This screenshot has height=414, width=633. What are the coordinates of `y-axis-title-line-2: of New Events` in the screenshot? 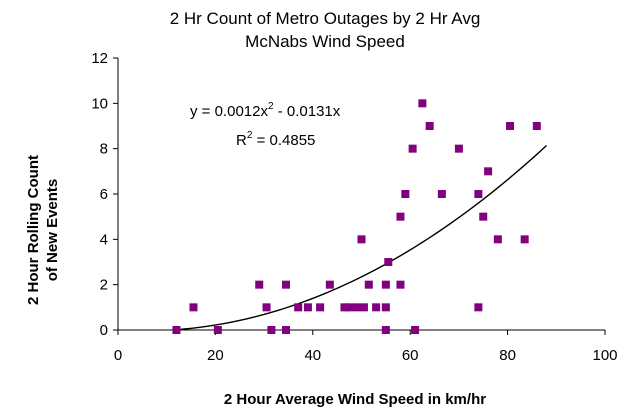 It's located at (52, 230).